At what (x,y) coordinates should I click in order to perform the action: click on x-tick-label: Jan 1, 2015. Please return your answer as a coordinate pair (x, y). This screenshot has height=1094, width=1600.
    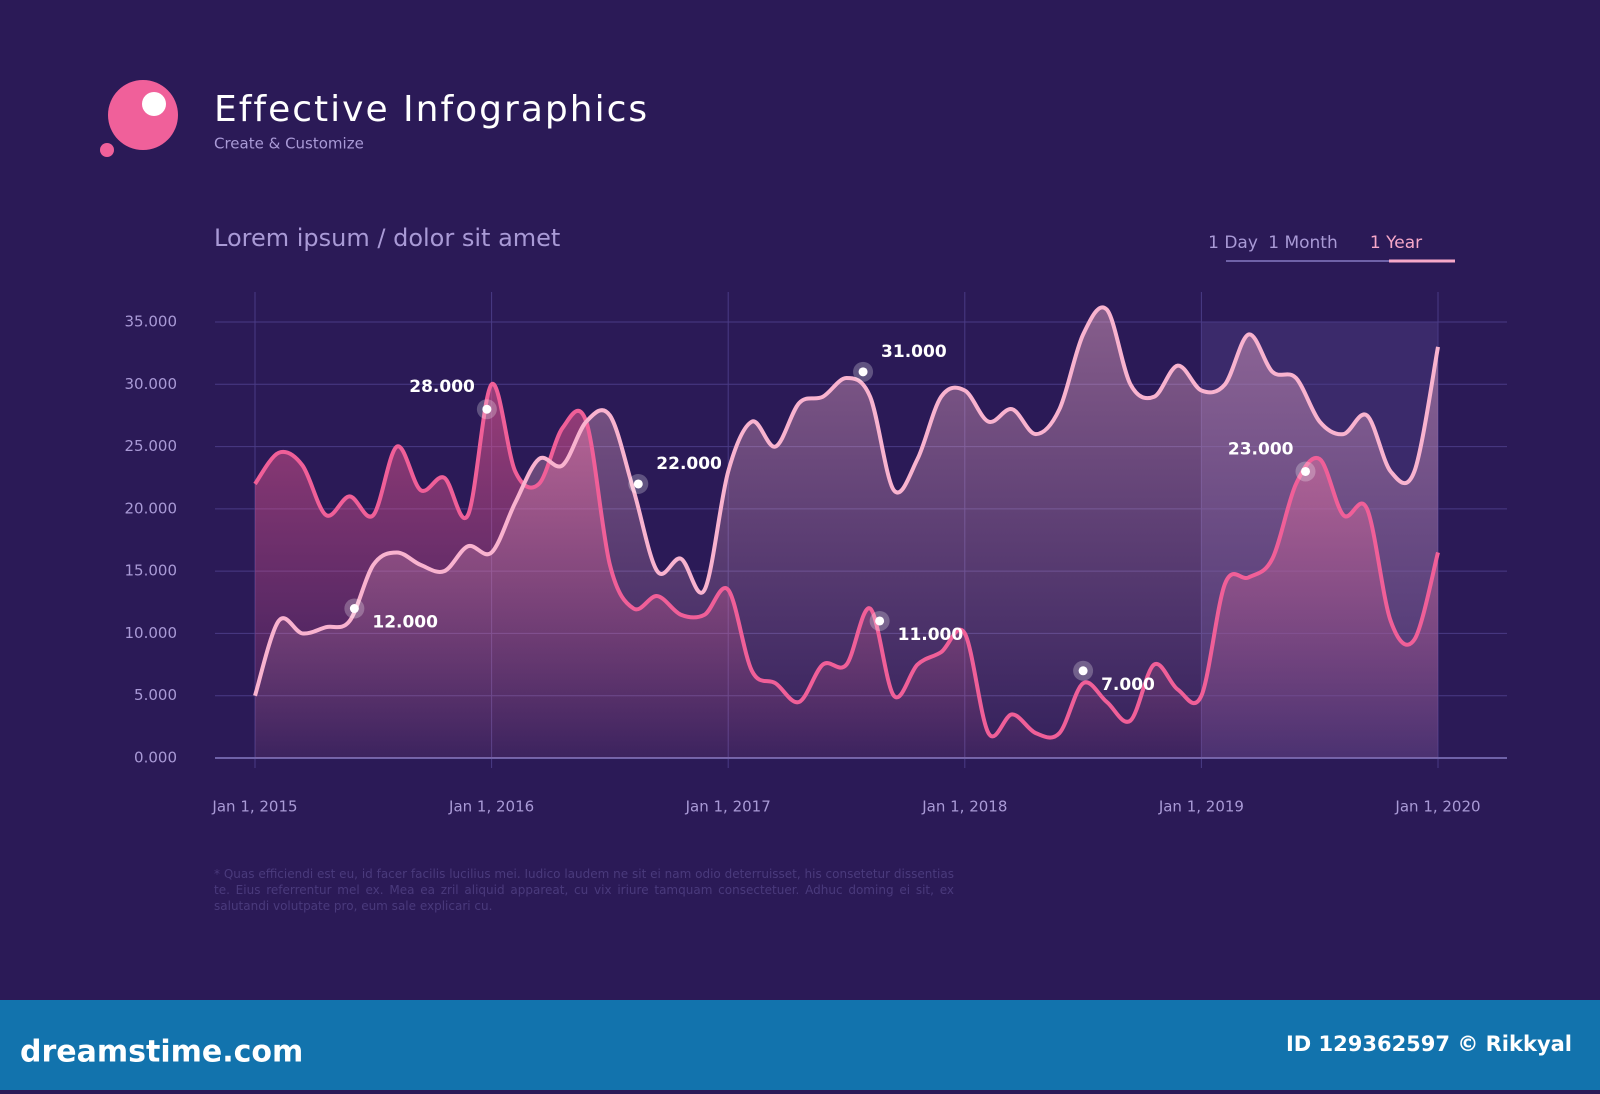
    Looking at the image, I should click on (254, 807).